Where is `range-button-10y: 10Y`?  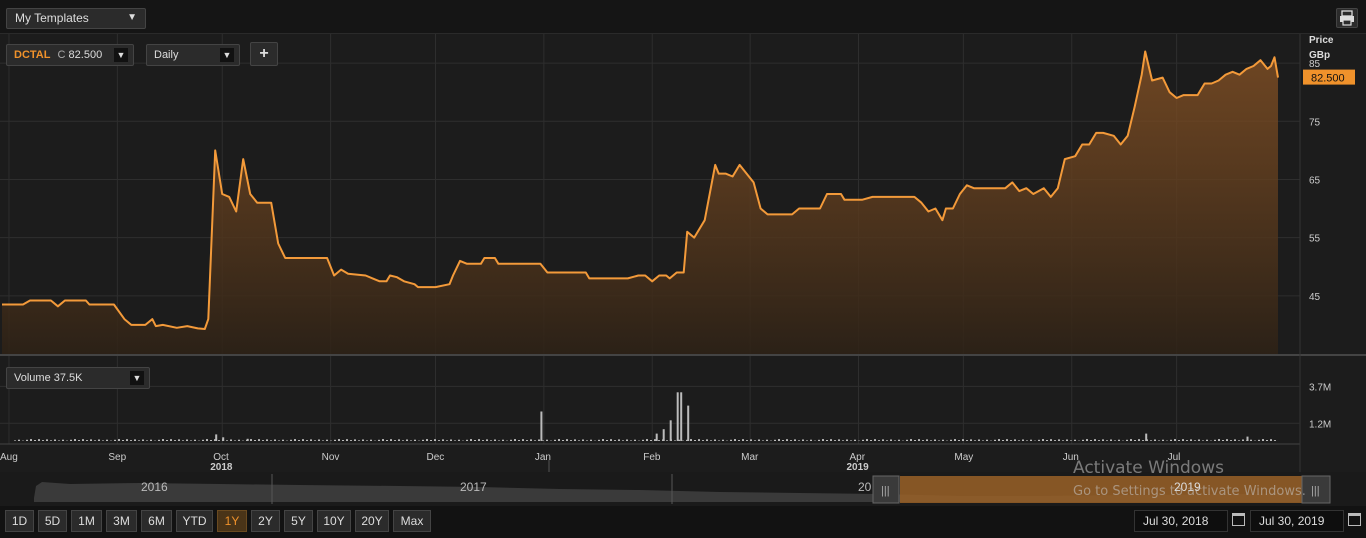 range-button-10y: 10Y is located at coordinates (334, 521).